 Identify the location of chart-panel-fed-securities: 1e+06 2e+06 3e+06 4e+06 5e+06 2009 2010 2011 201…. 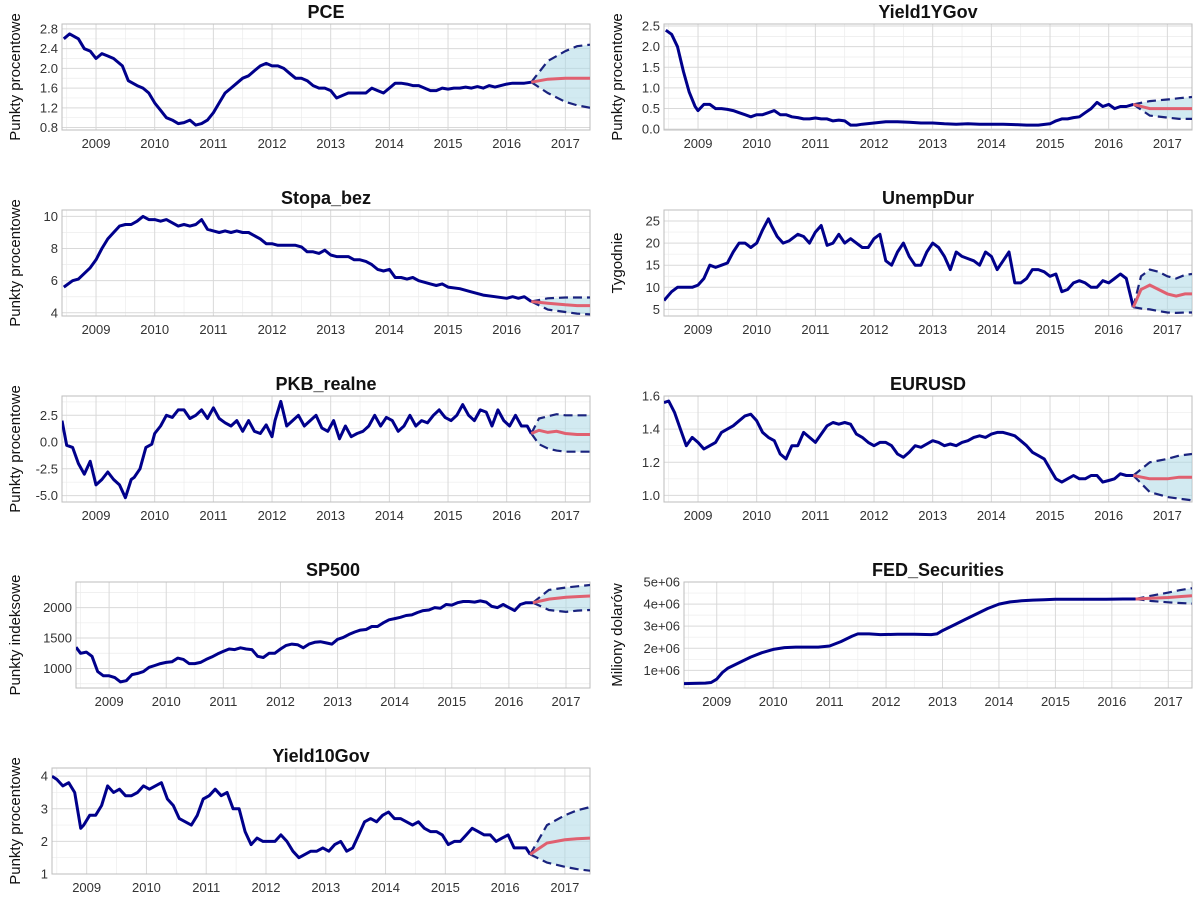
(901, 634).